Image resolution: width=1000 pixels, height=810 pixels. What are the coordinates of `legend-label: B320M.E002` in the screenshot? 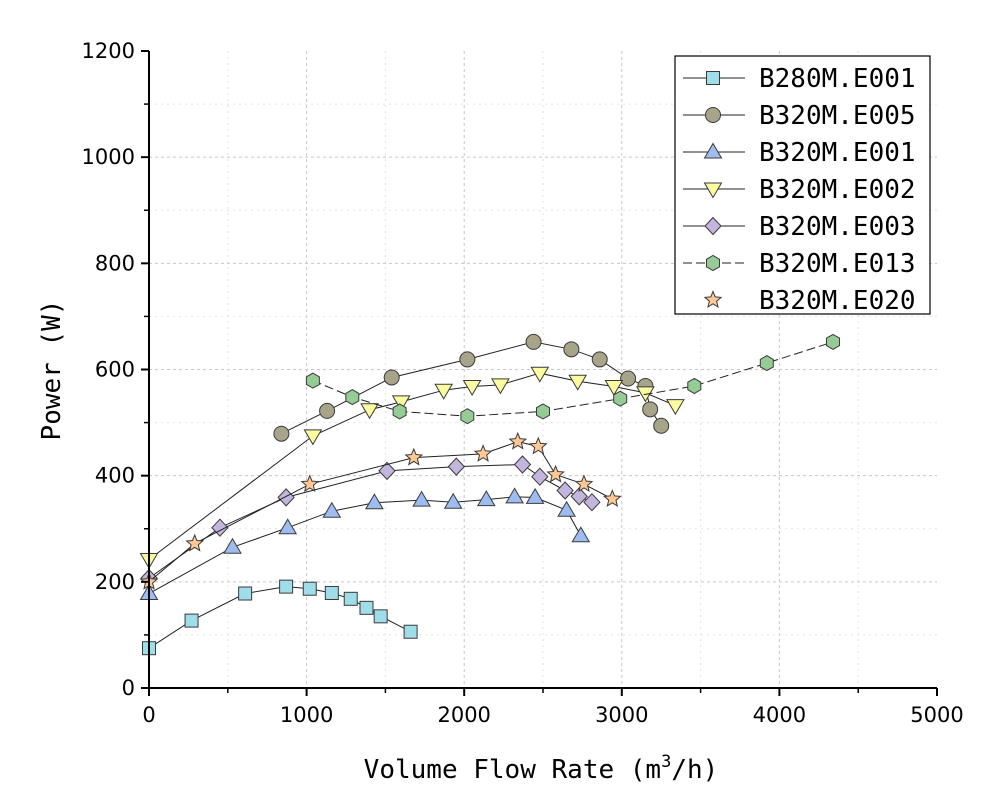 It's located at (837, 190).